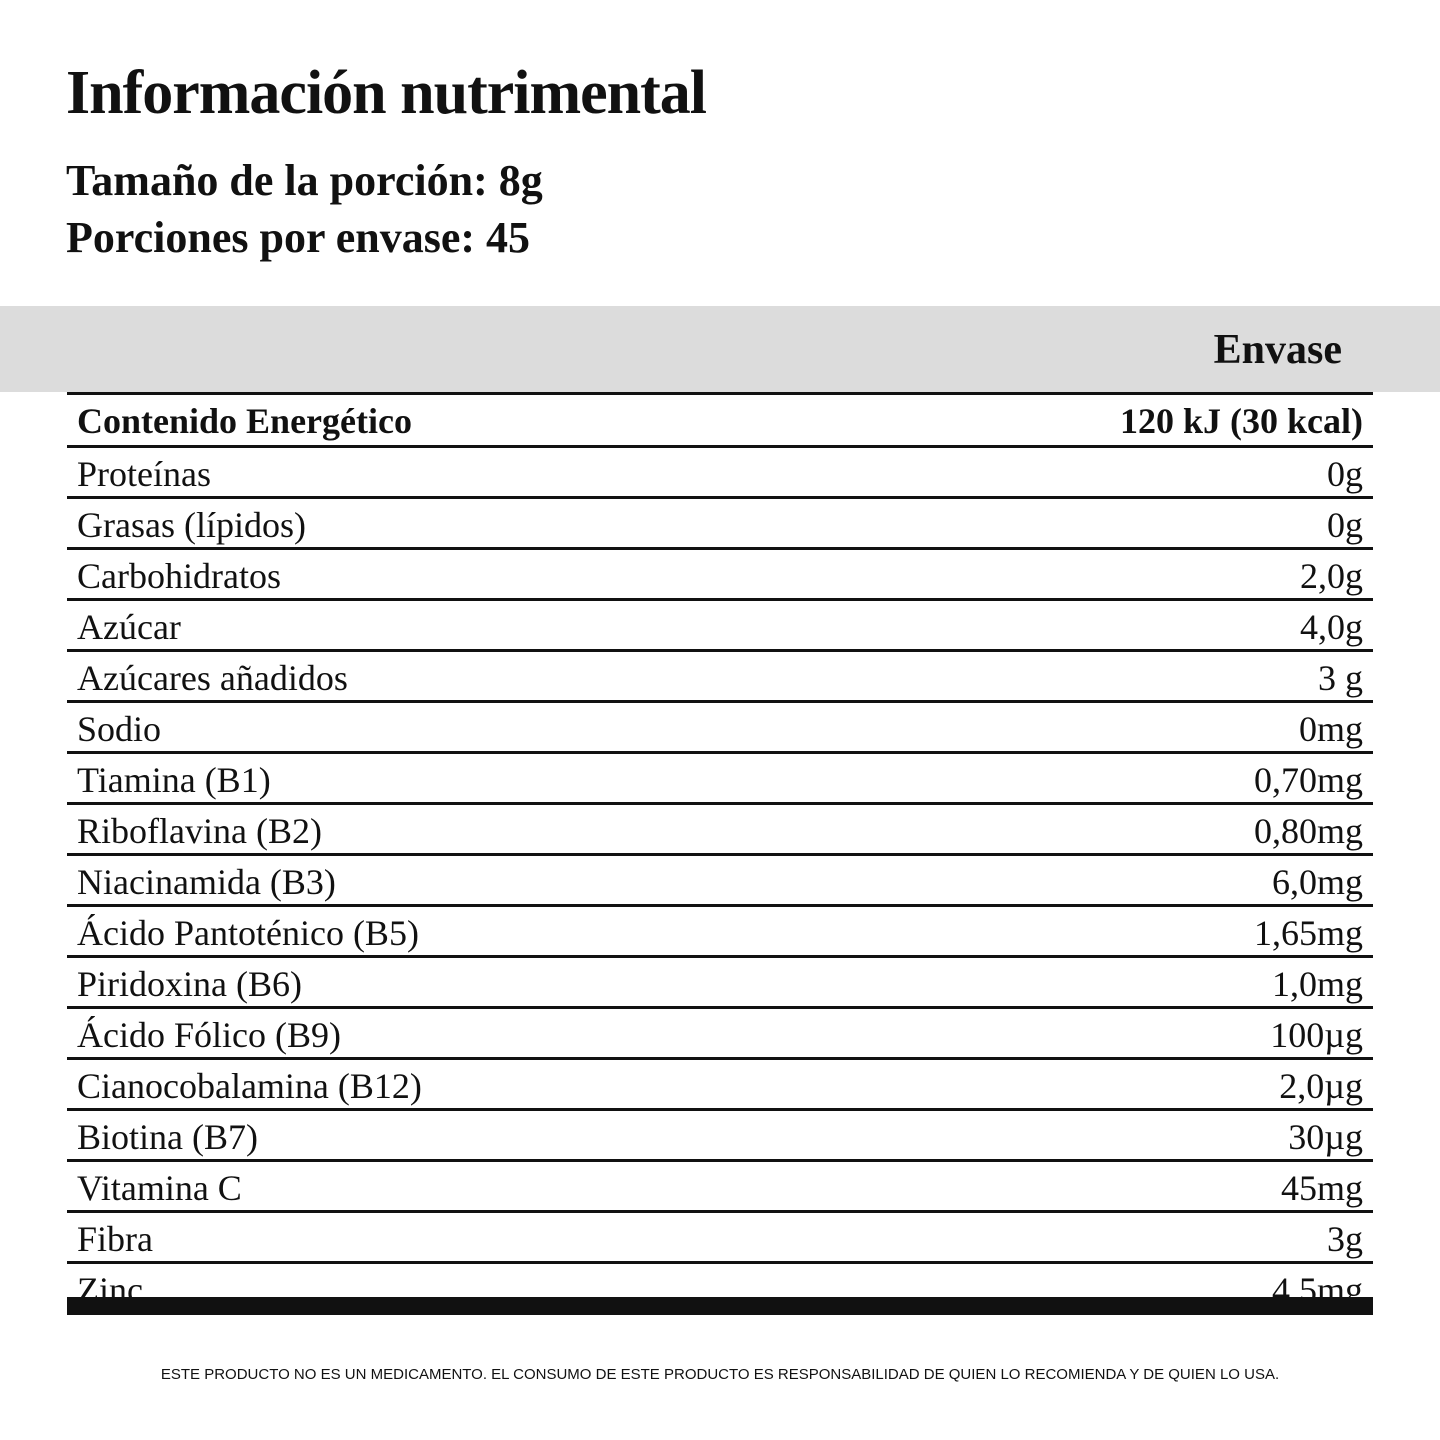 The width and height of the screenshot is (1440, 1440). I want to click on nutrient-name: Vitamina C, so click(159, 1188).